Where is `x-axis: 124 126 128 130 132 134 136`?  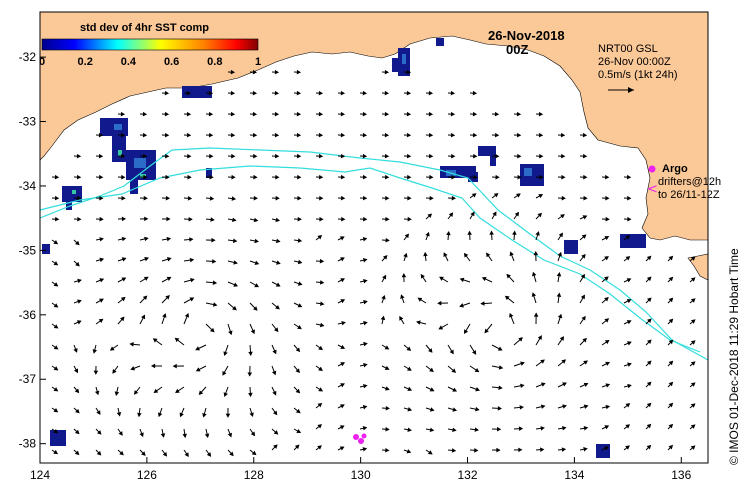 x-axis: 124 126 128 130 132 134 136 is located at coordinates (361, 469).